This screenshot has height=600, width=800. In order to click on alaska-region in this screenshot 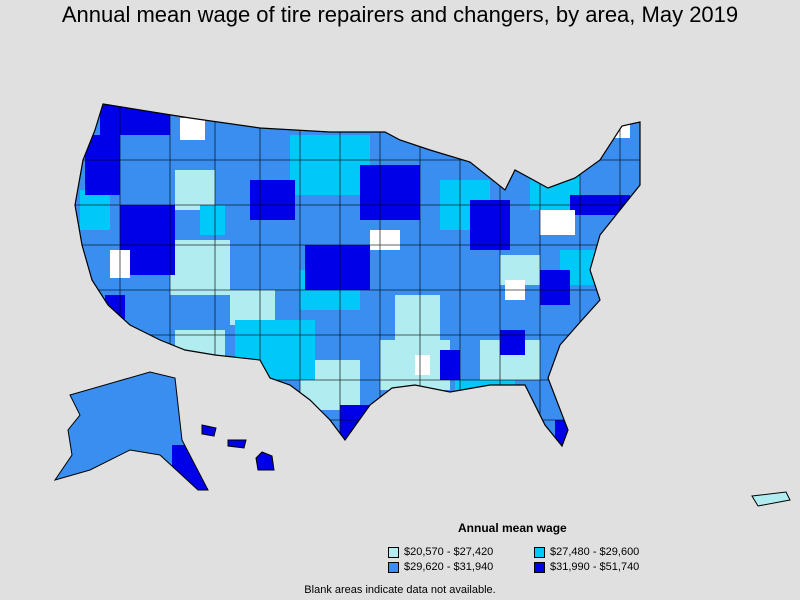, I will do `click(131, 431)`.